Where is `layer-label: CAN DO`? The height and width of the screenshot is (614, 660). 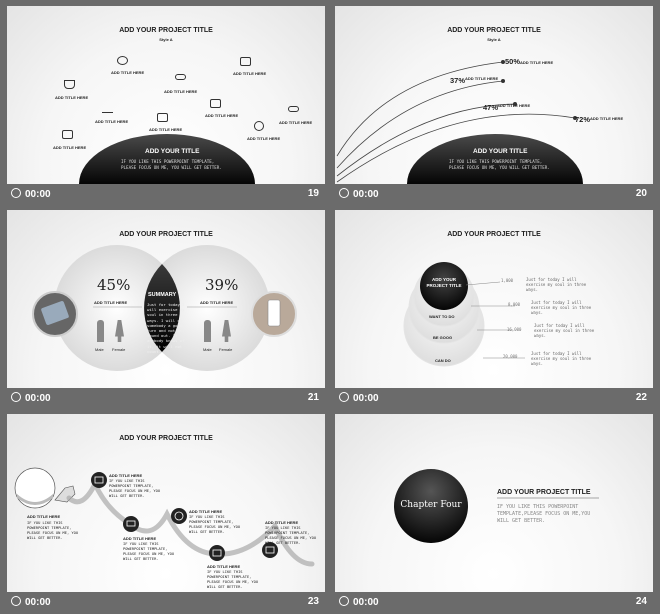
layer-label: CAN DO is located at coordinates (443, 360).